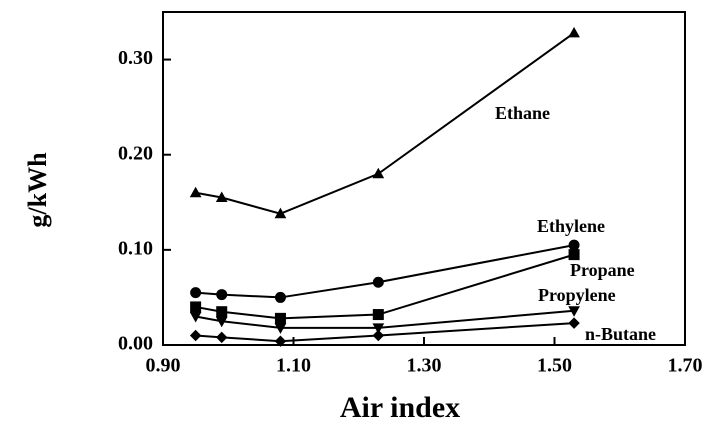 The height and width of the screenshot is (430, 712). What do you see at coordinates (522, 113) in the screenshot?
I see `series-label: Ethane` at bounding box center [522, 113].